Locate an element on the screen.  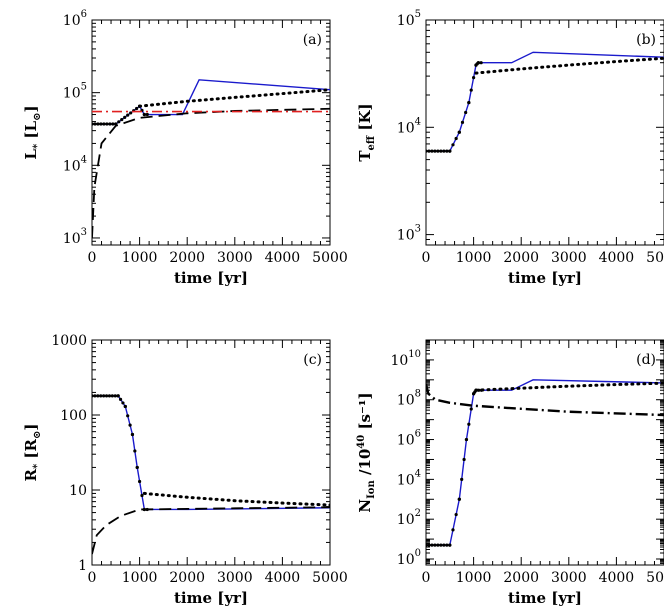
y-tick-label: 10⁴ is located at coordinates (409, 478).